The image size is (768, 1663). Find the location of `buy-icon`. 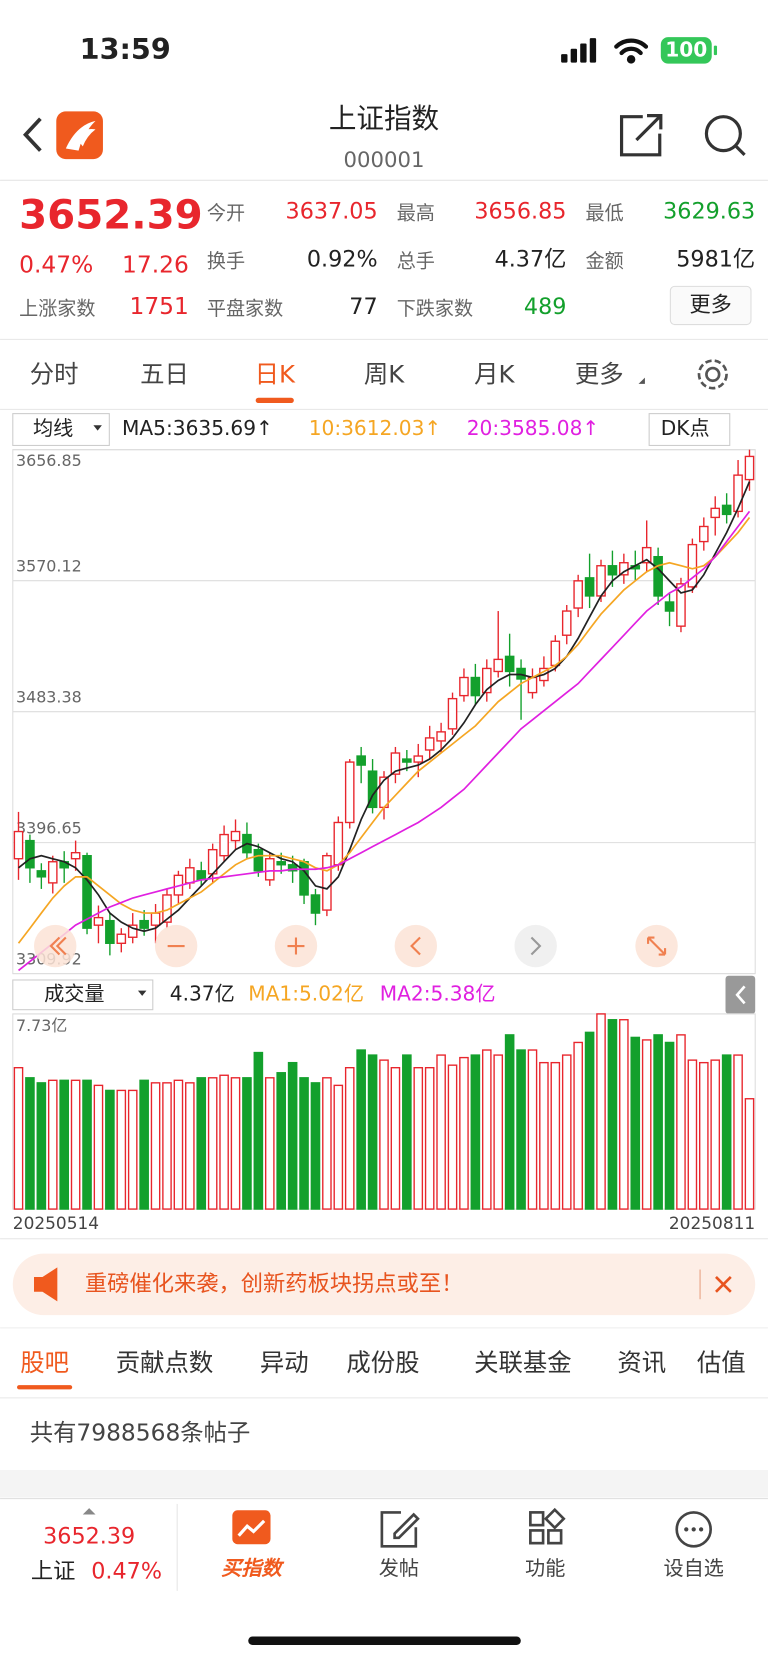

buy-icon is located at coordinates (251, 1527).